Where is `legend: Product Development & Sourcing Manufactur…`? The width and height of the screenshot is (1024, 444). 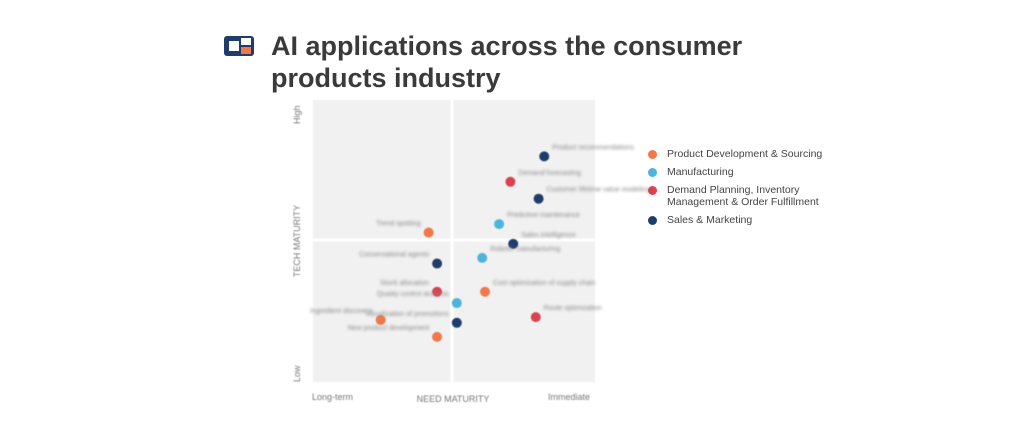
legend: Product Development & Sourcing Manufactur… is located at coordinates (742, 190).